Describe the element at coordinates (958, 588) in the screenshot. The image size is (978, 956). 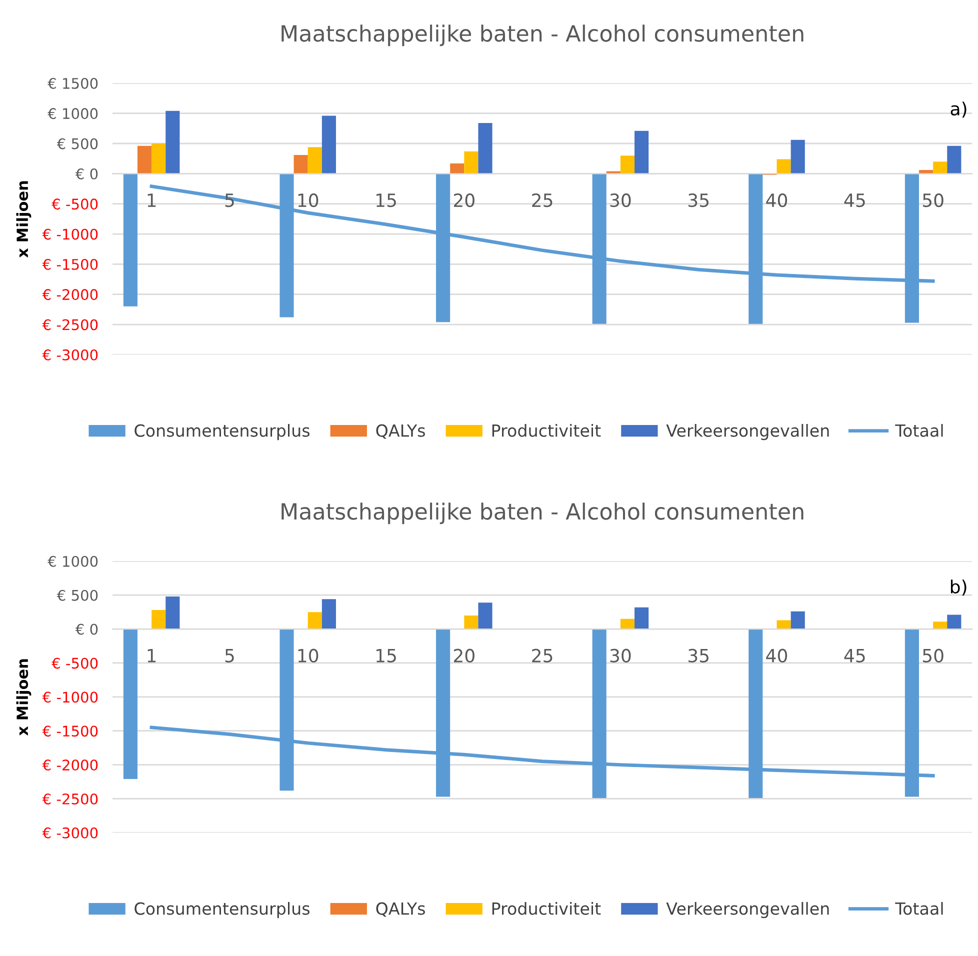
I see `annotation: b)` at that location.